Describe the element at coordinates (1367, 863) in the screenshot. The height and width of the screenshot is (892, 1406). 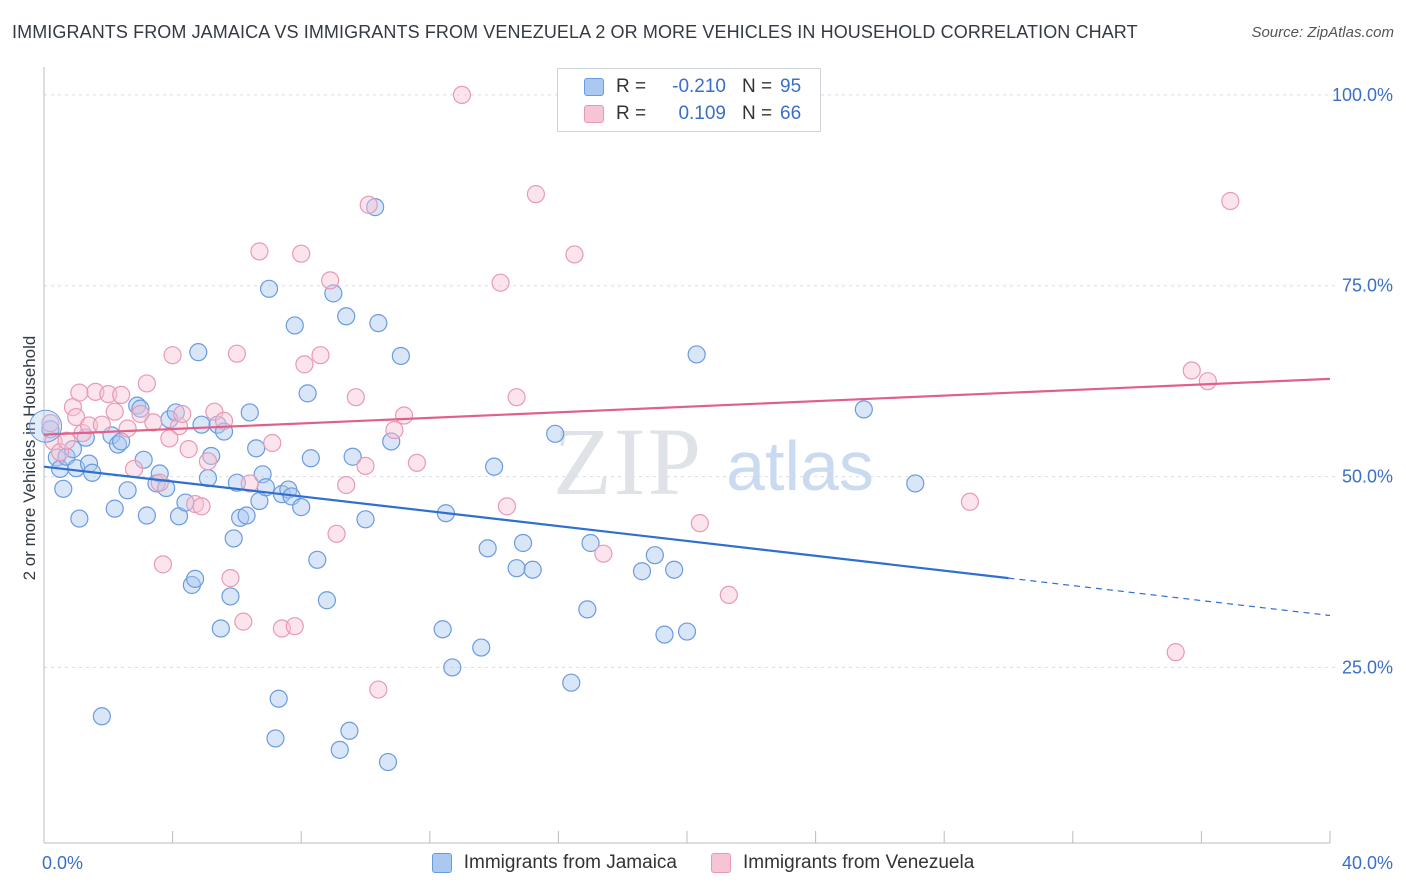
I see `x-tick-label: 40.0%` at that location.